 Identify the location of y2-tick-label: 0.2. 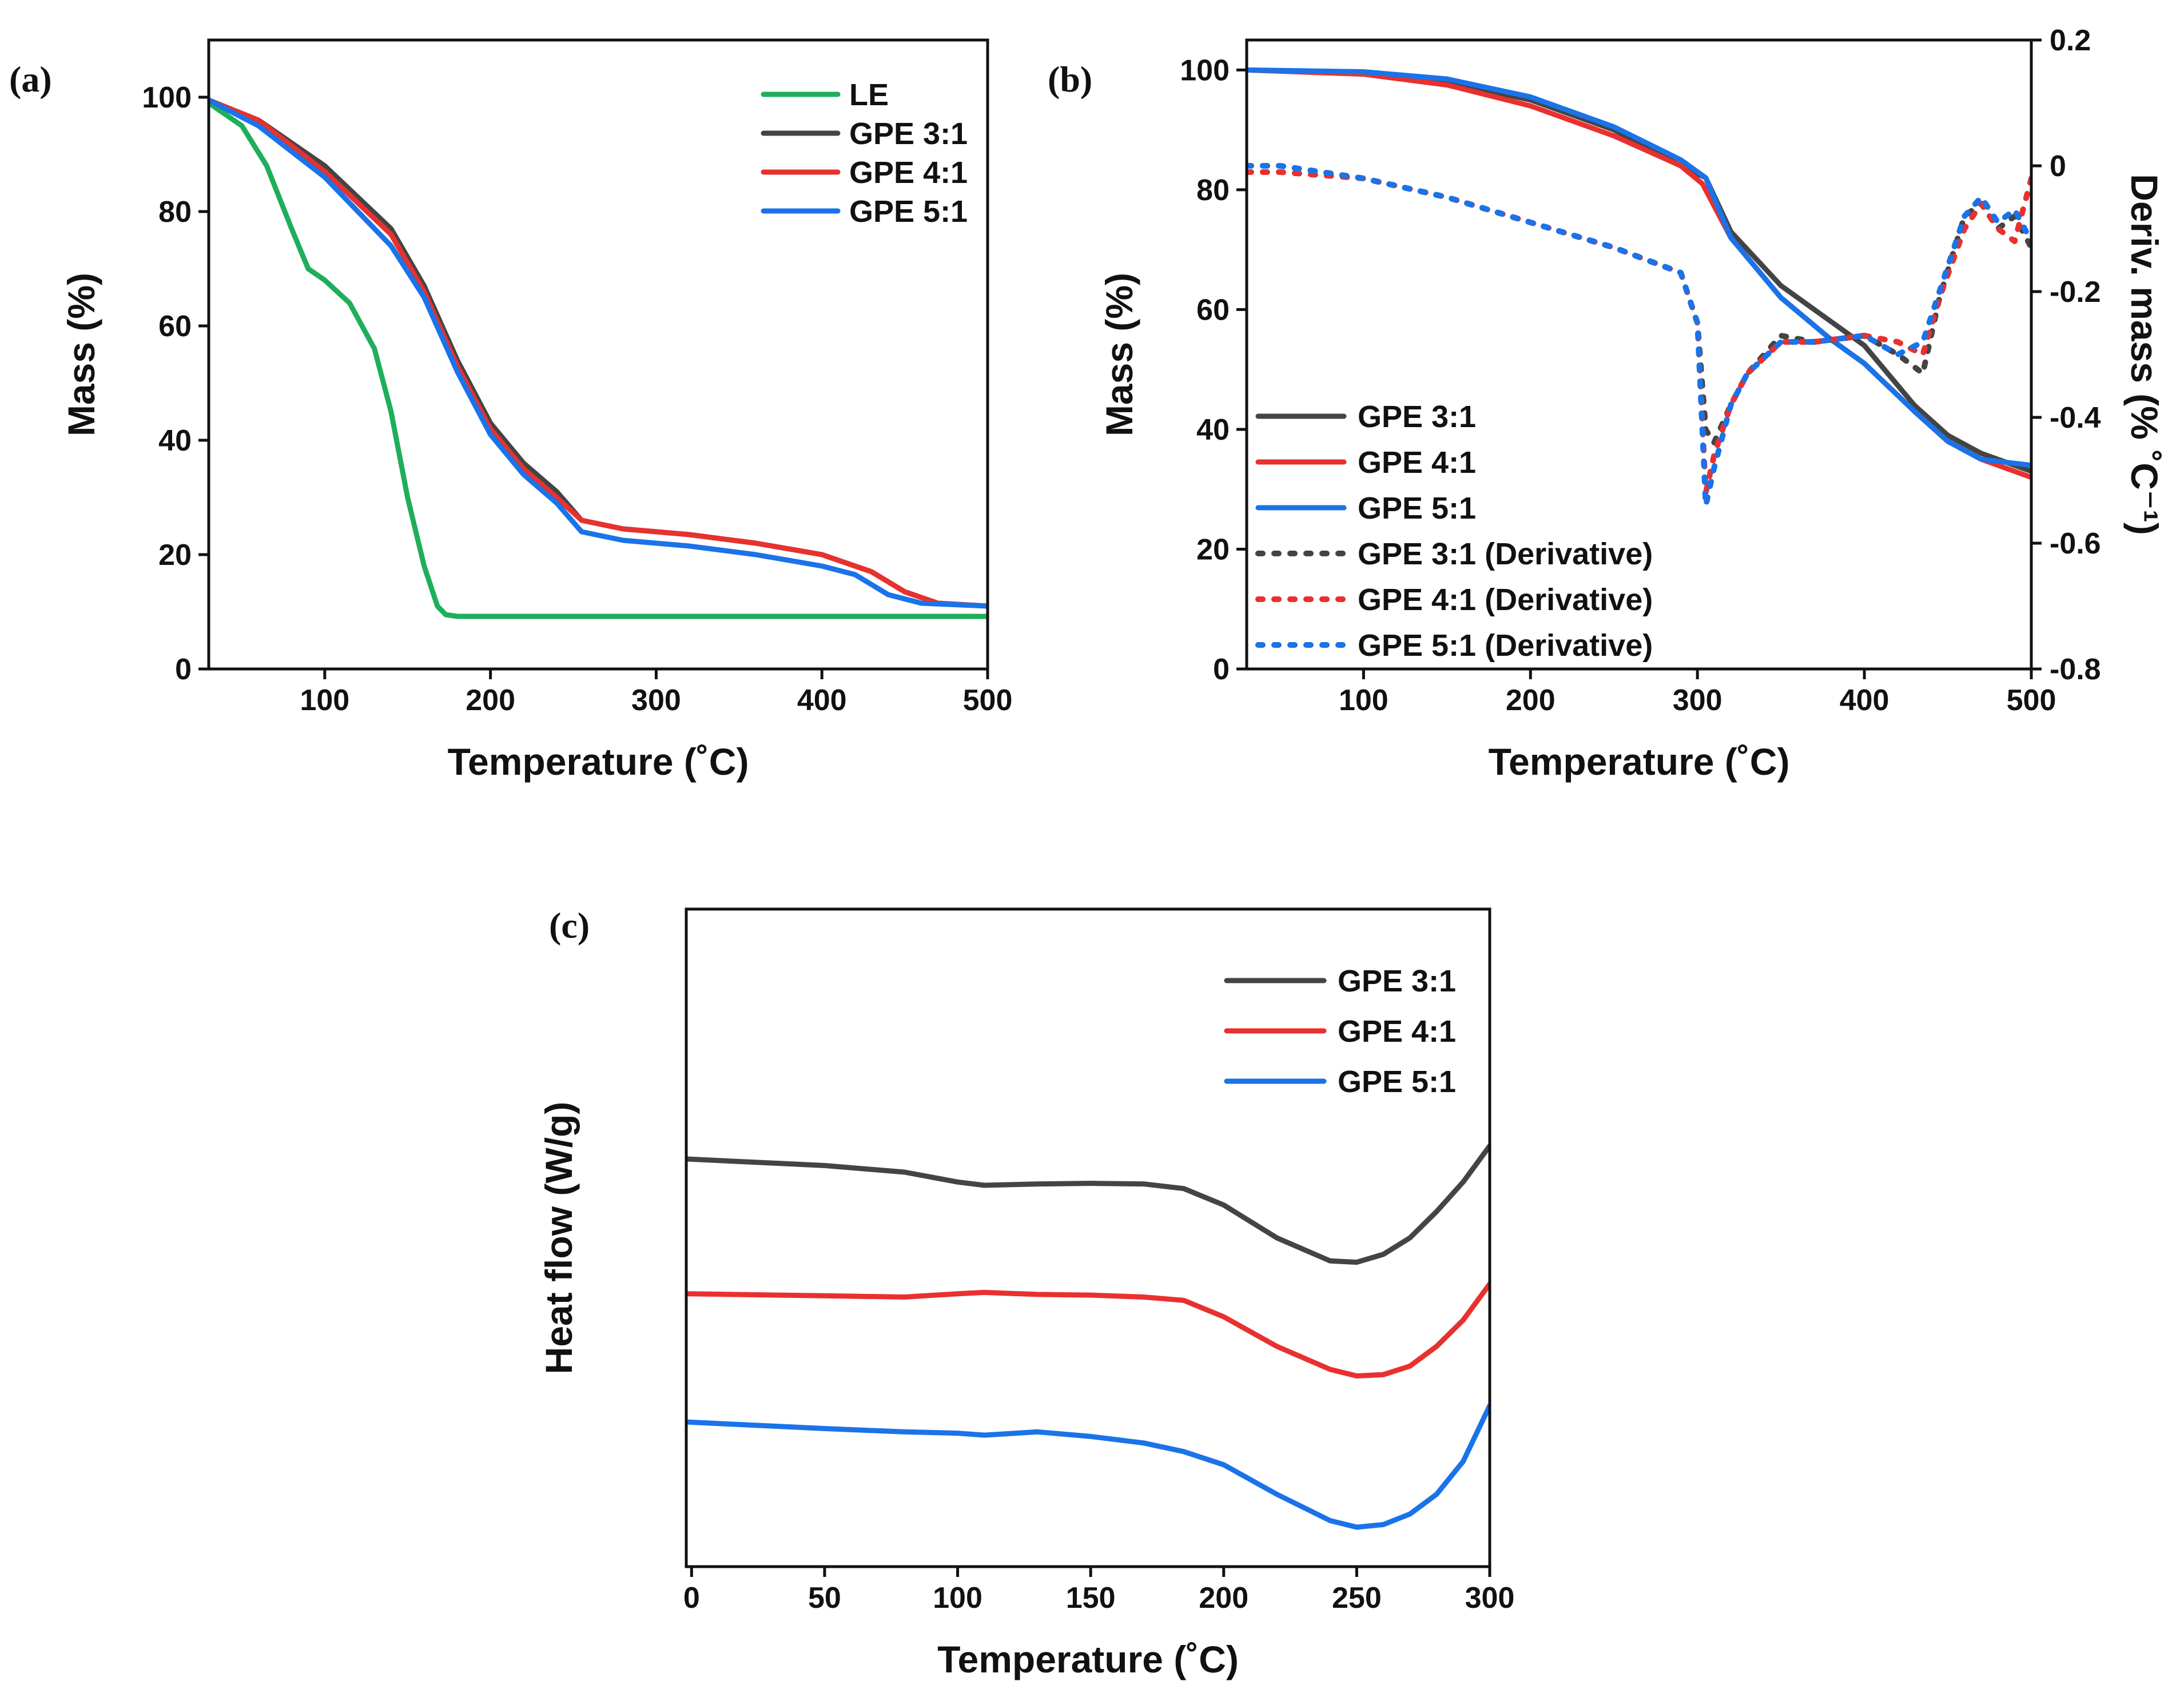
(2070, 40).